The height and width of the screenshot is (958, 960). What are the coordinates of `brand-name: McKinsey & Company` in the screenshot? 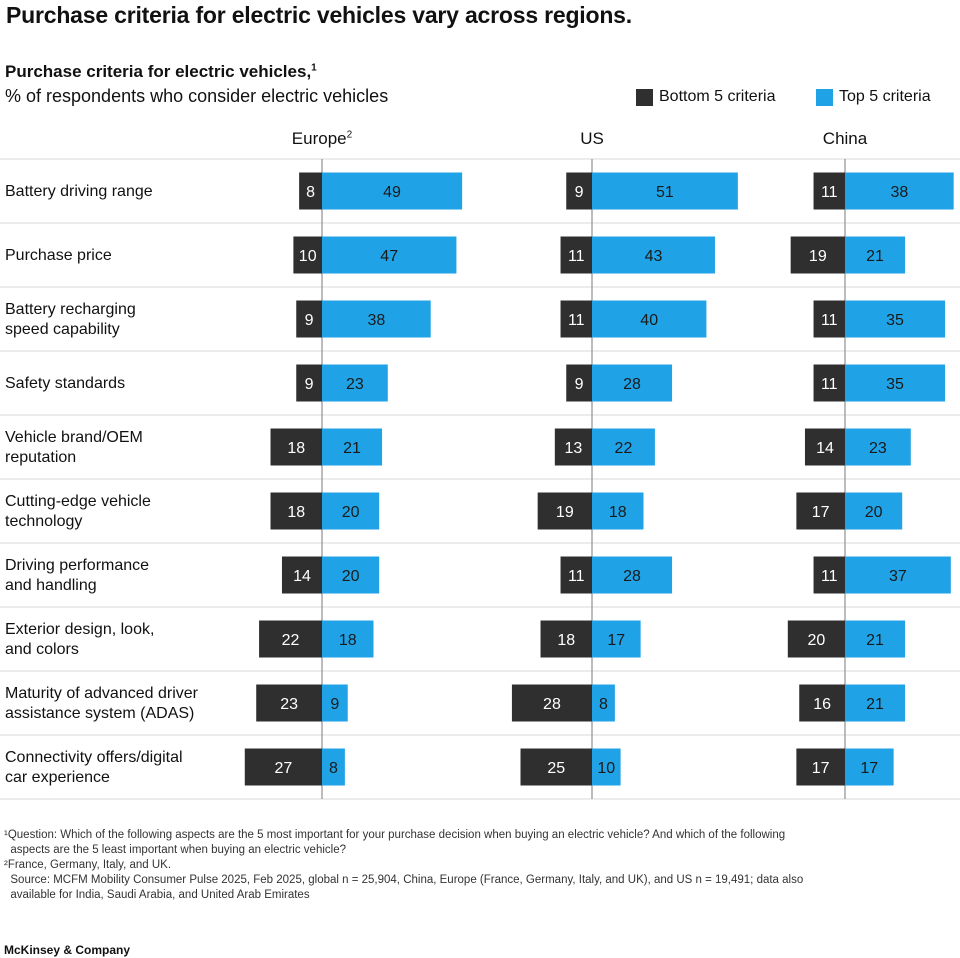 It's located at (67, 950).